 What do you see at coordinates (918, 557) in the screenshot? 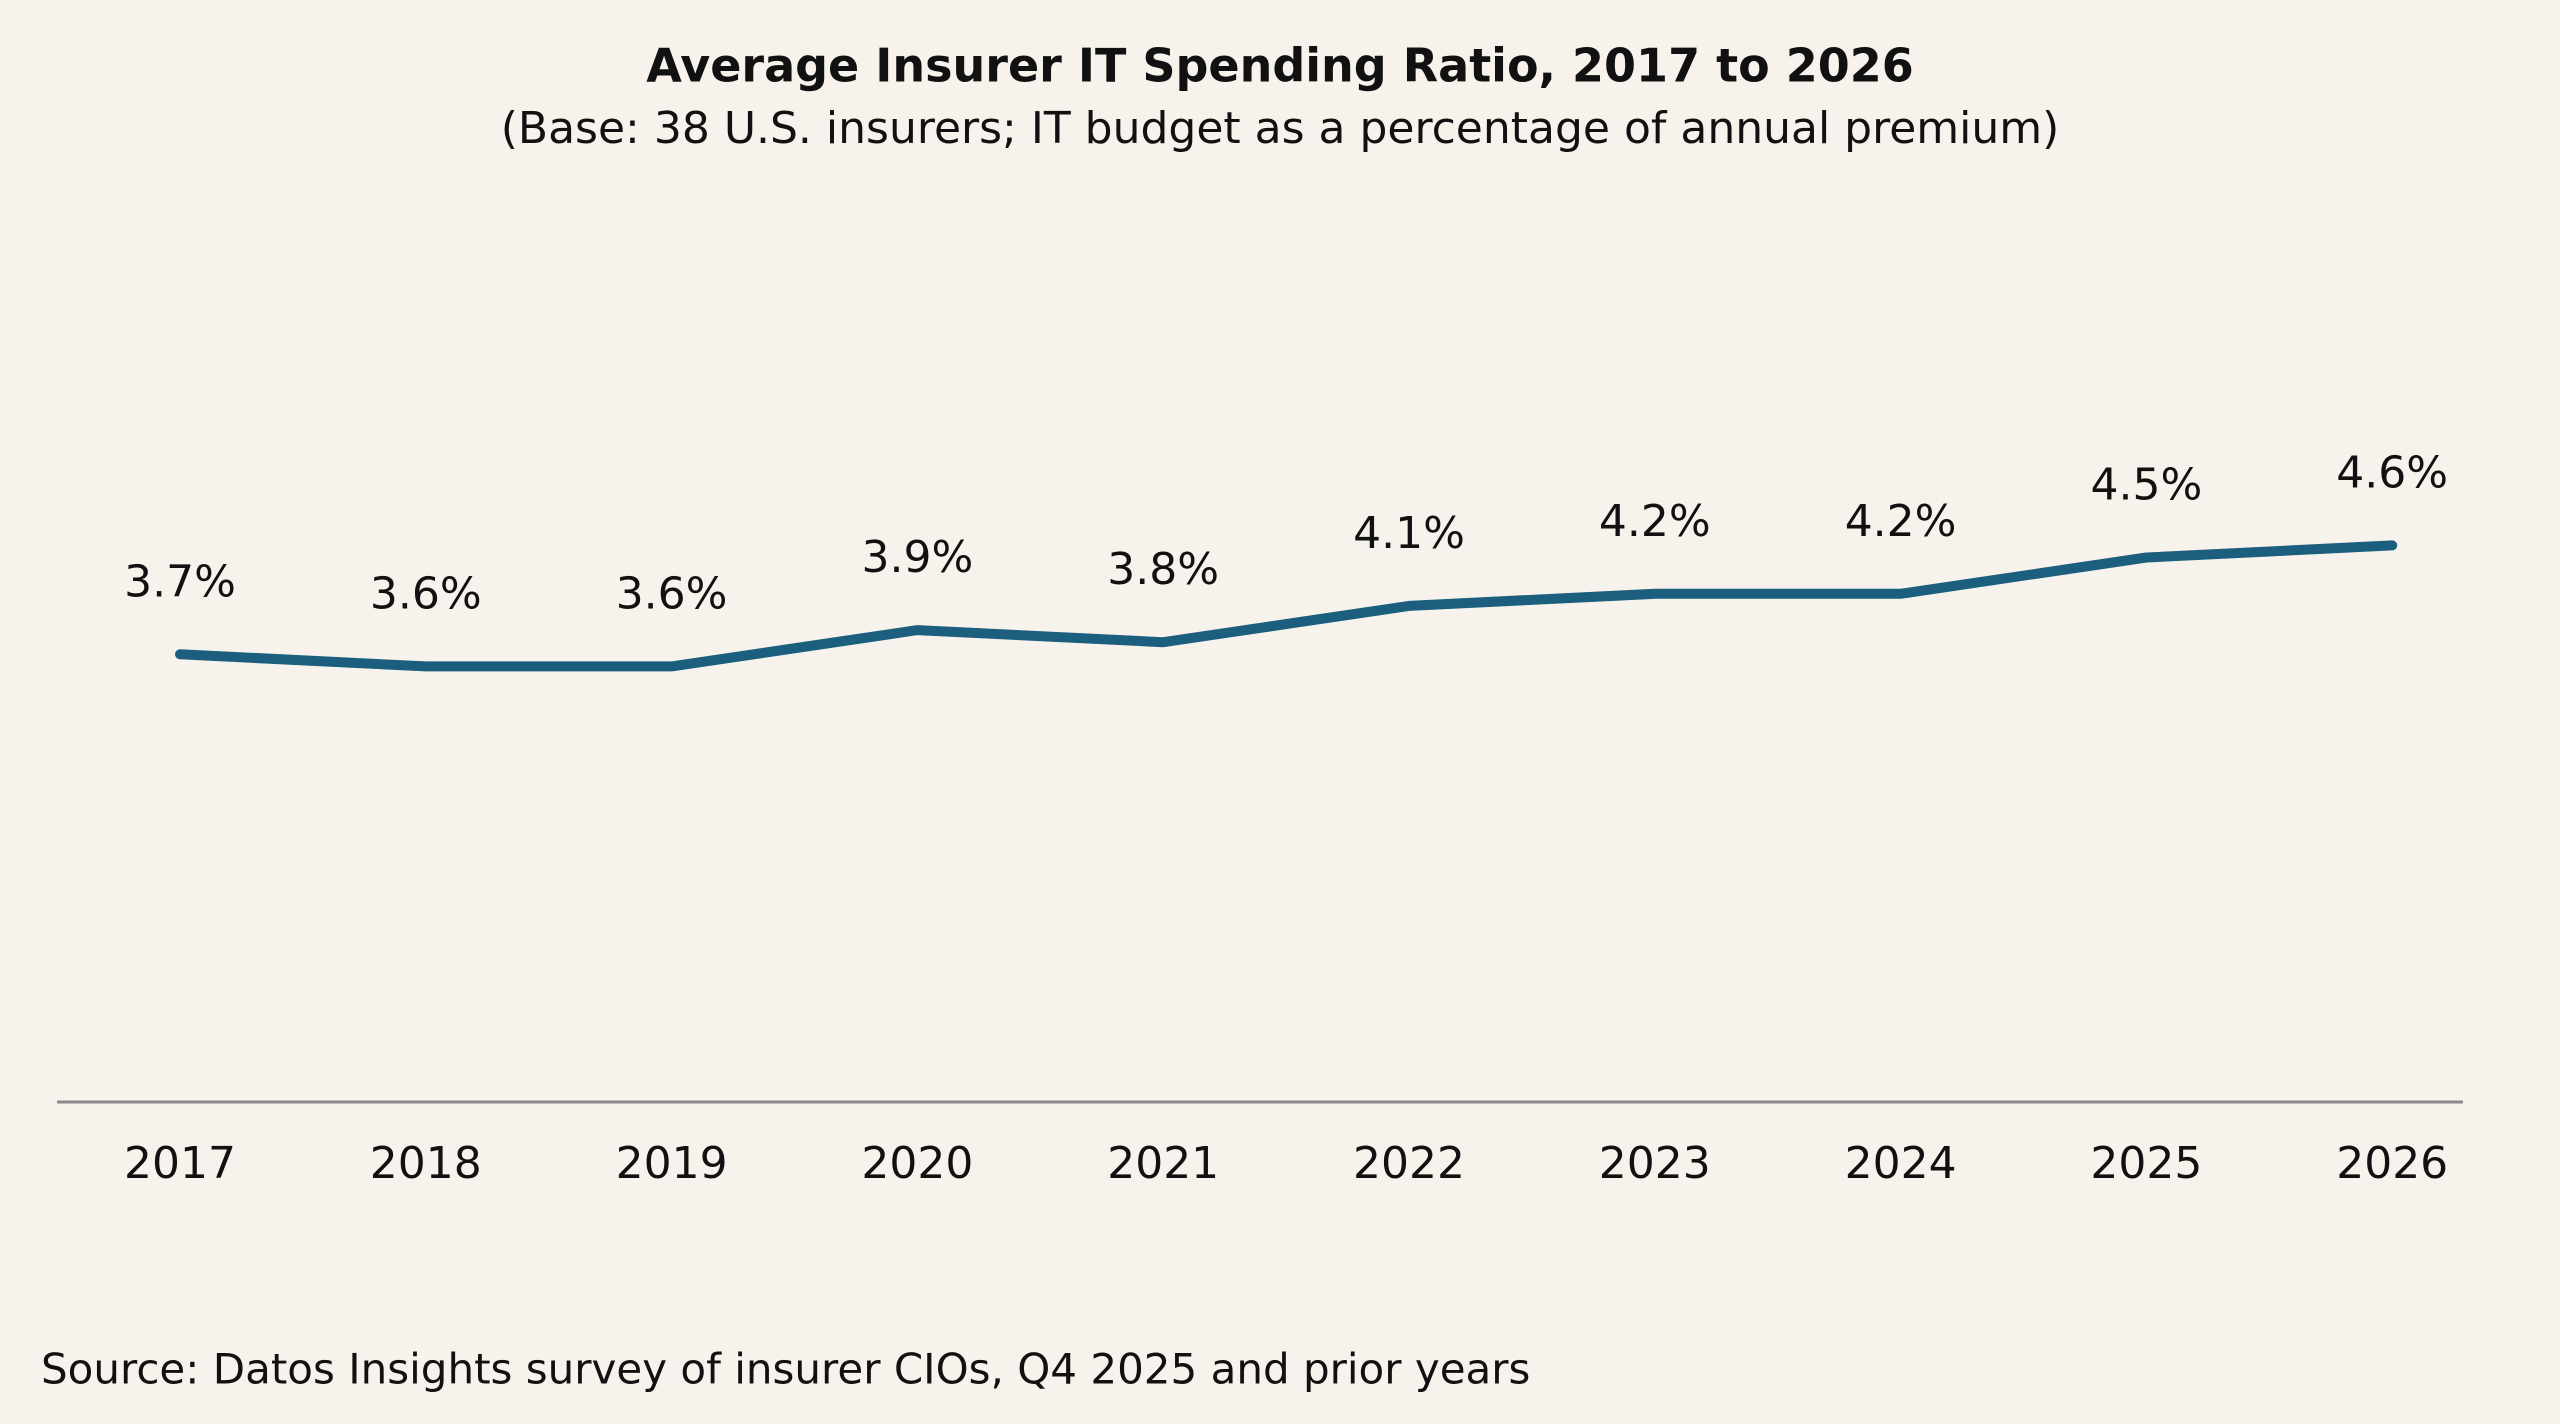
I see `data-label: 3.9%` at bounding box center [918, 557].